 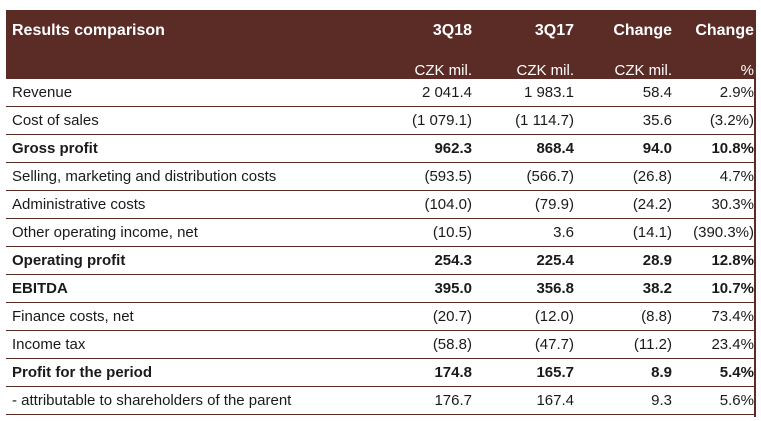 I want to click on table-row: Gross profit 962.3 868.4 94.0 10.8%, so click(x=381, y=149).